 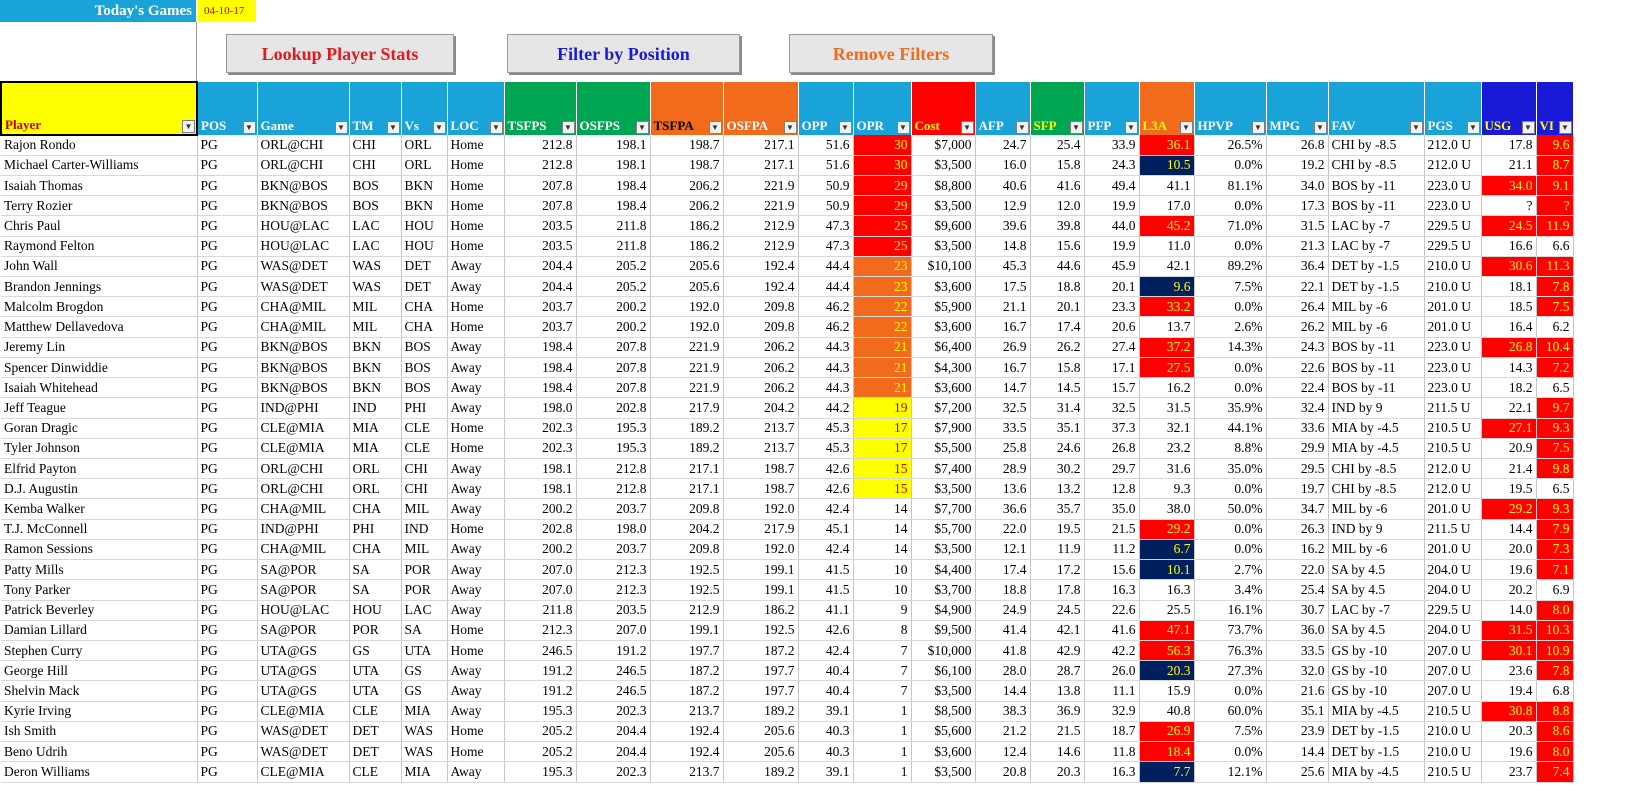 I want to click on cell-mpg: 25.4, so click(x=1297, y=590).